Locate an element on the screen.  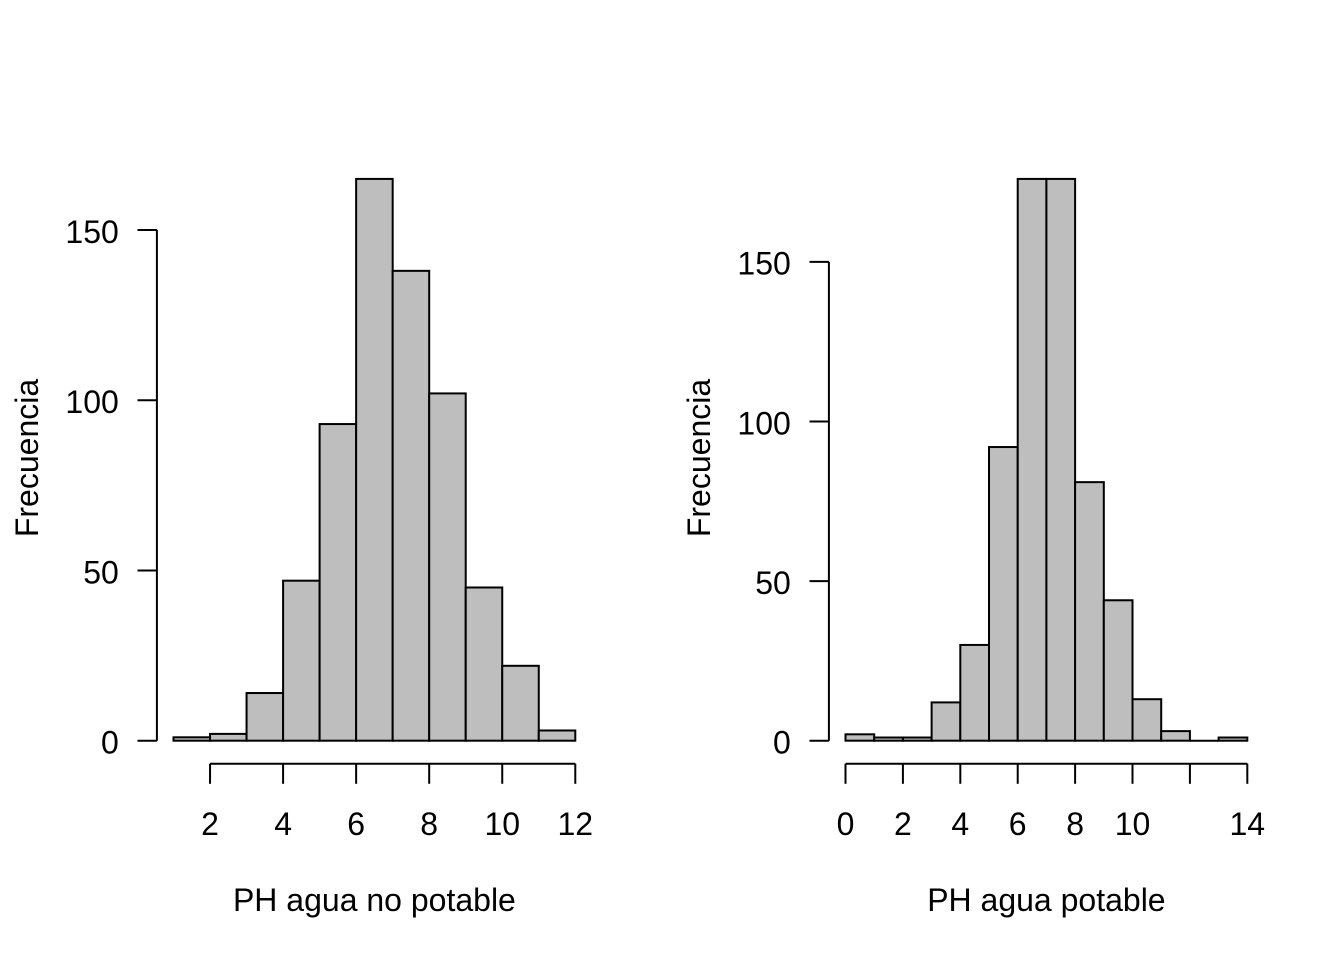
svg-text: 14 is located at coordinates (1248, 824).